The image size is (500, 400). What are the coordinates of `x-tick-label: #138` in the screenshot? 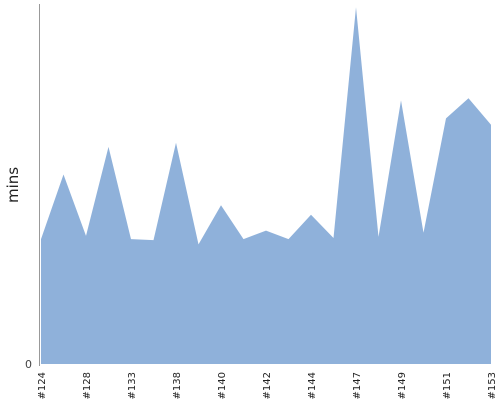 It's located at (177, 385).